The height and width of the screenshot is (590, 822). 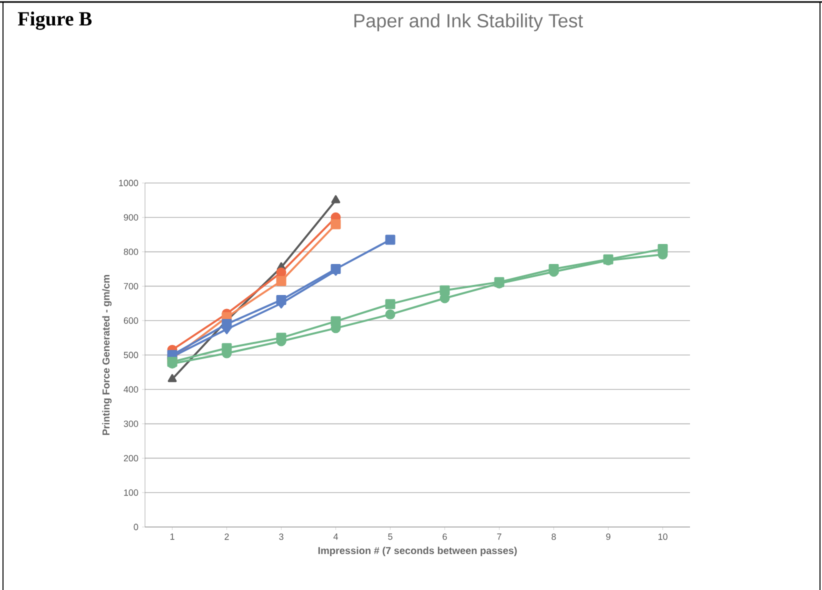 I want to click on y-tick-label: 1000, so click(x=128, y=183).